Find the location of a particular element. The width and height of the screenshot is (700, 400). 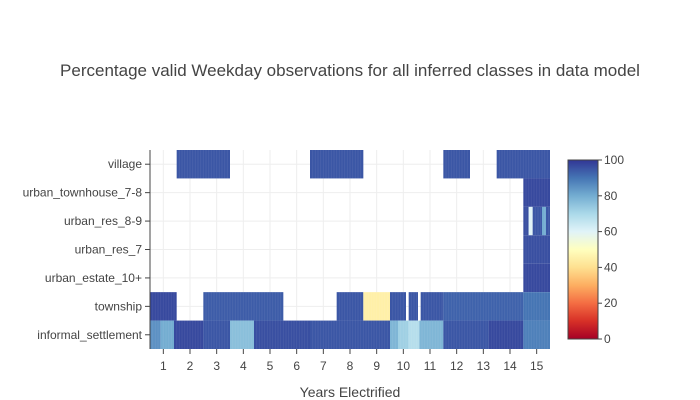

colorbar-tick-label: 80 is located at coordinates (611, 196).